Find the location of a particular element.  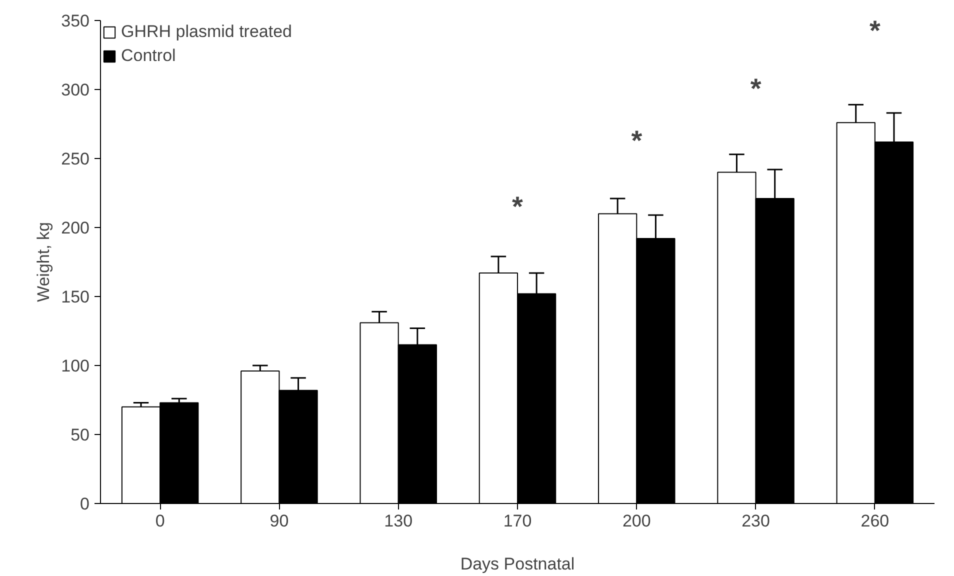

legend-label: GHRH plasmid treated is located at coordinates (206, 32).